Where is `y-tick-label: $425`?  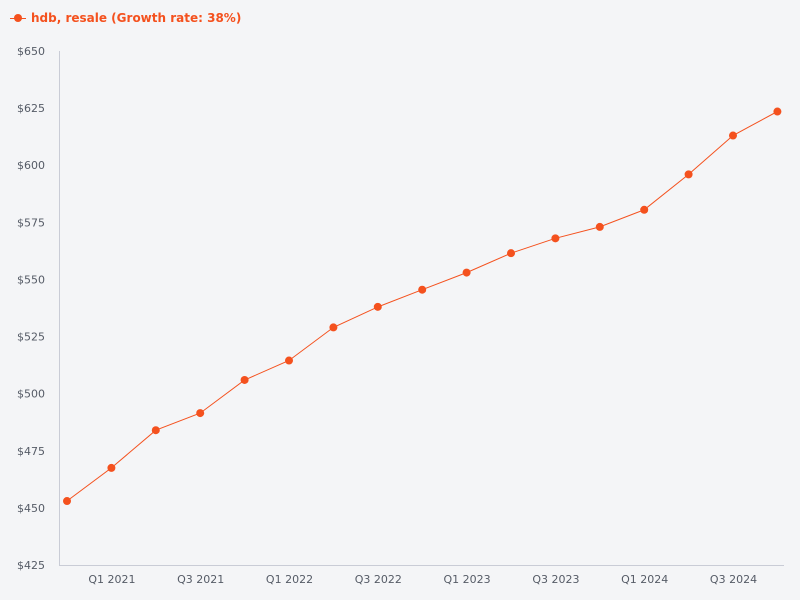 y-tick-label: $425 is located at coordinates (31, 565).